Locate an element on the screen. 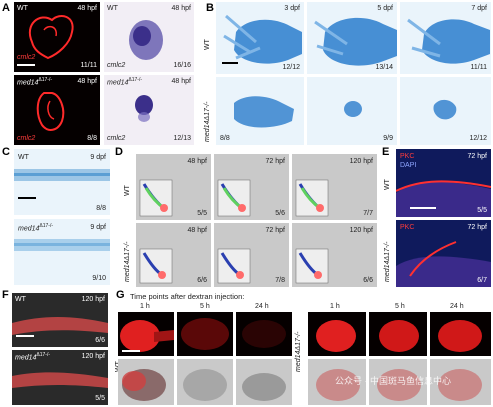 Image resolution: width=493 pixels, height=407 pixels. panel-c-mutant: med14Δ17-/- 9 dpf 9/10 is located at coordinates (62, 252).